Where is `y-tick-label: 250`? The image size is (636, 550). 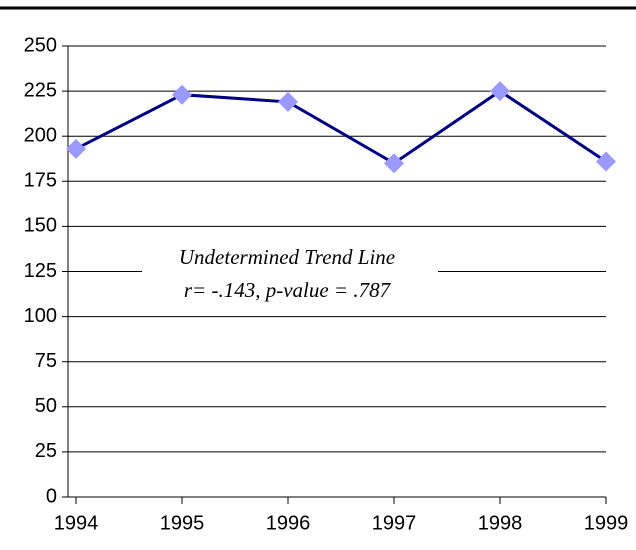
y-tick-label: 250 is located at coordinates (40, 45).